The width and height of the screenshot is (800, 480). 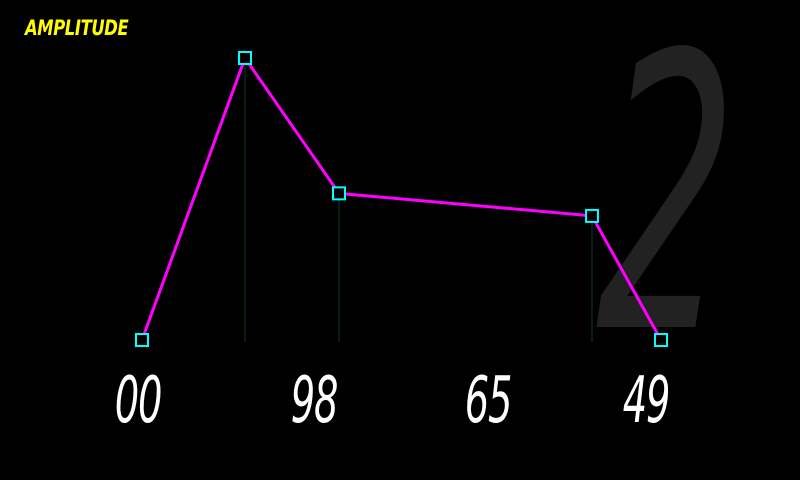 I want to click on readout-4: 49, so click(x=646, y=401).